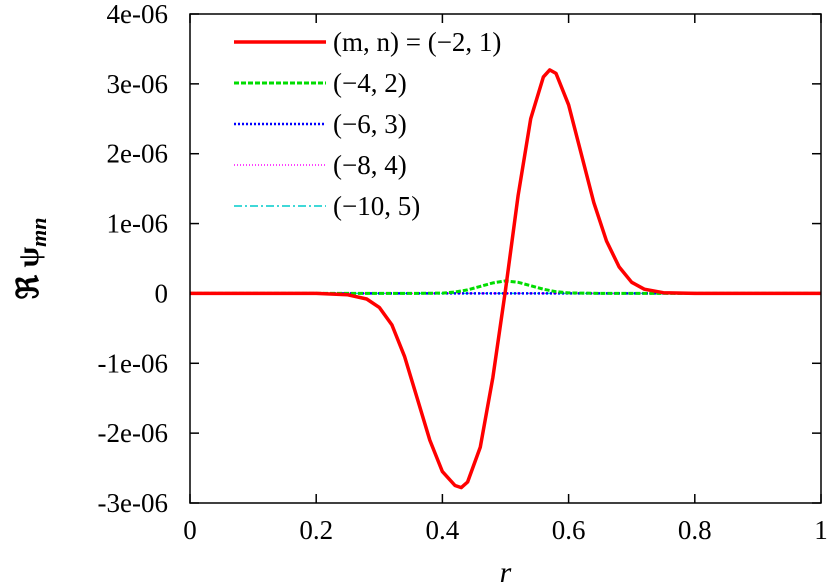 This screenshot has height=585, width=831. Describe the element at coordinates (370, 165) in the screenshot. I see `legend-label: (−8, 4)` at that location.